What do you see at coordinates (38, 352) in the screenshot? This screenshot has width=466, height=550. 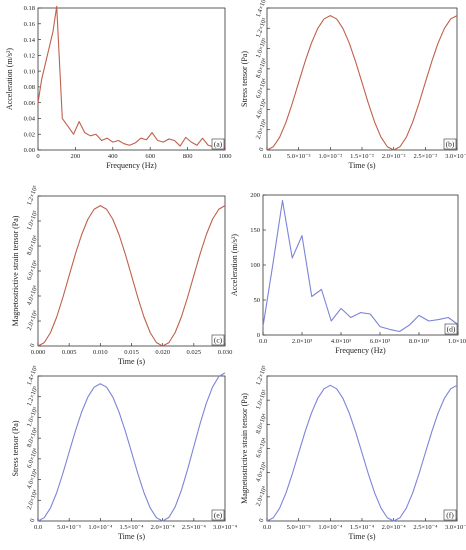 I see `x-tick-label: 0.000` at bounding box center [38, 352].